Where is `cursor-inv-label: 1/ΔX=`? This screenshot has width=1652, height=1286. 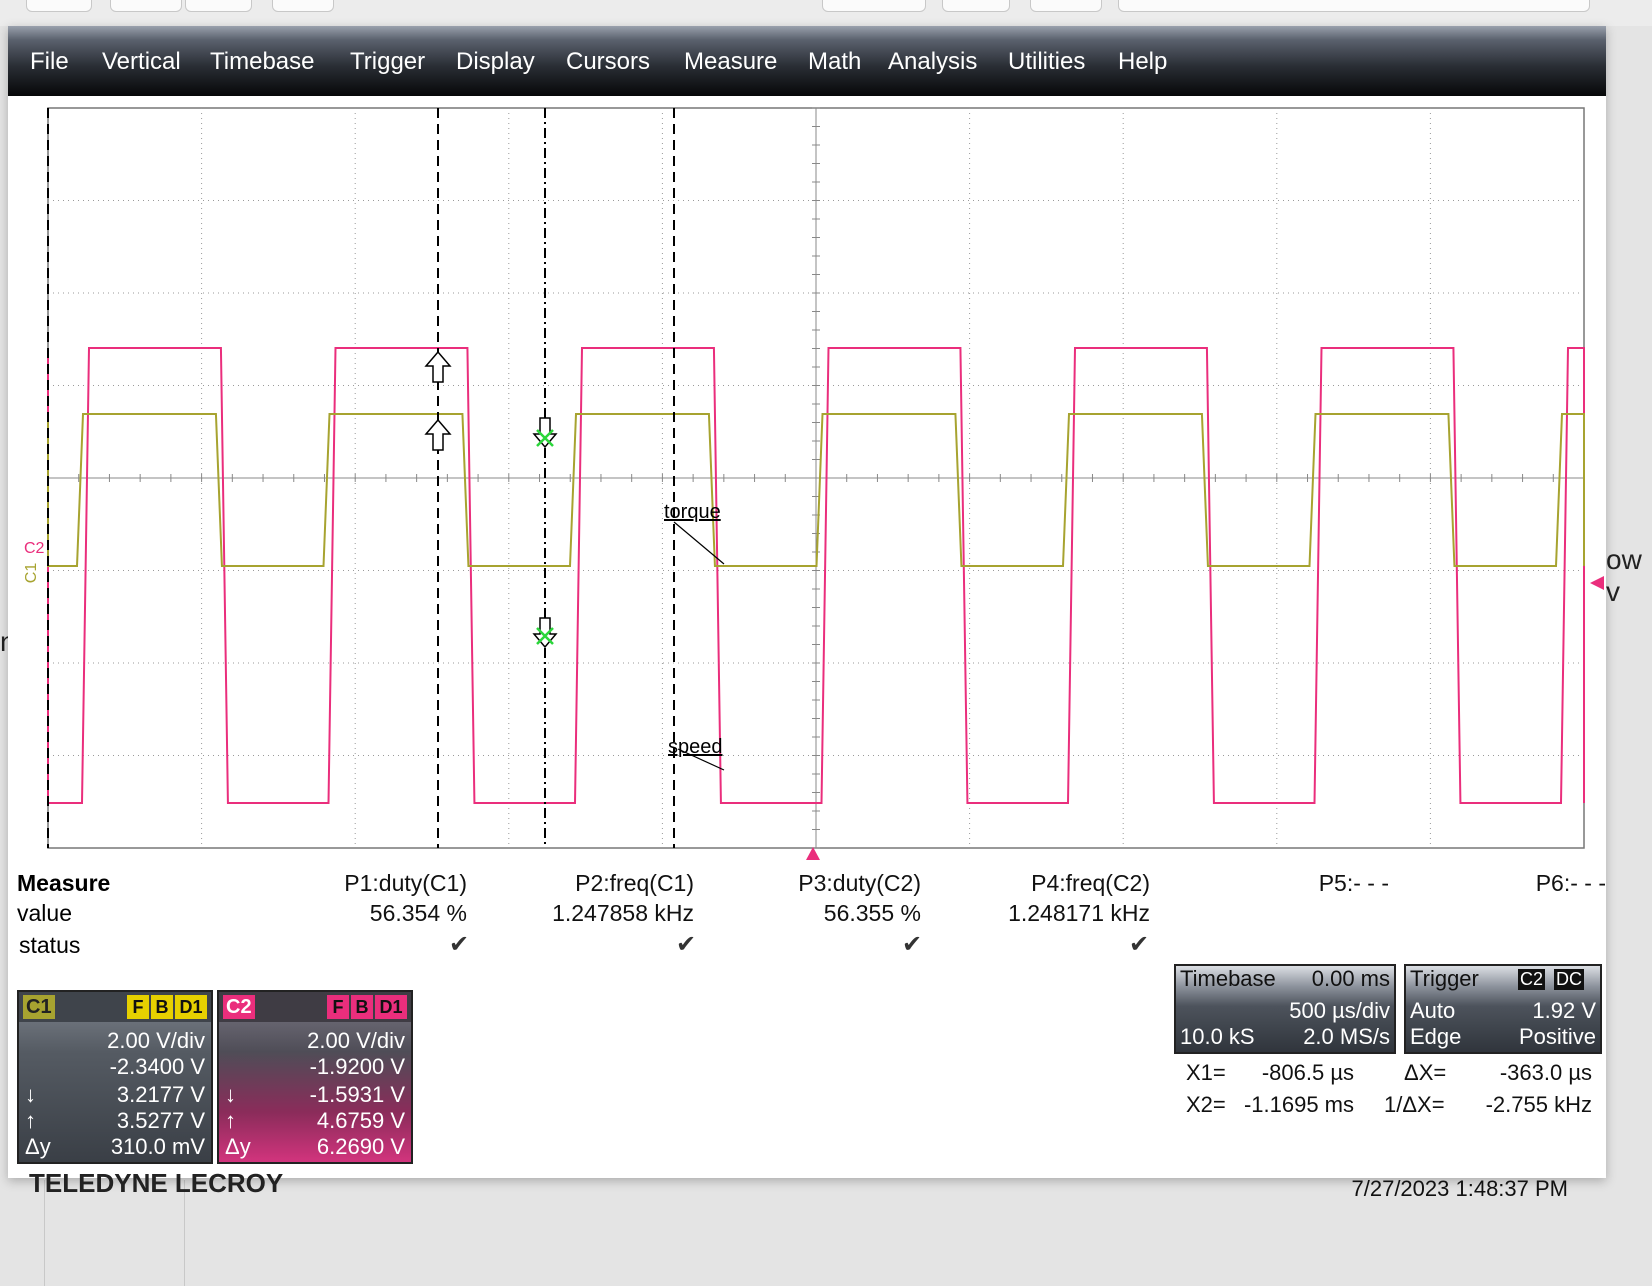 cursor-inv-label: 1/ΔX= is located at coordinates (1414, 1104).